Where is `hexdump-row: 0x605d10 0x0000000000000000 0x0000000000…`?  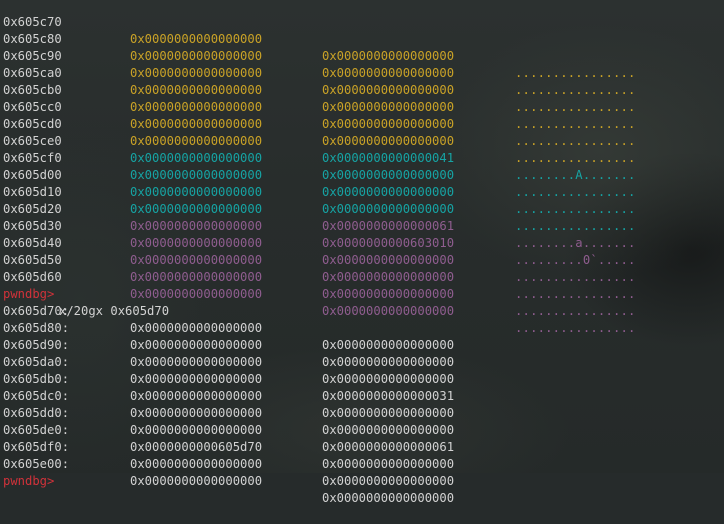
hexdump-row: 0x605d10 0x0000000000000000 0x0000000000… is located at coordinates (317, 208).